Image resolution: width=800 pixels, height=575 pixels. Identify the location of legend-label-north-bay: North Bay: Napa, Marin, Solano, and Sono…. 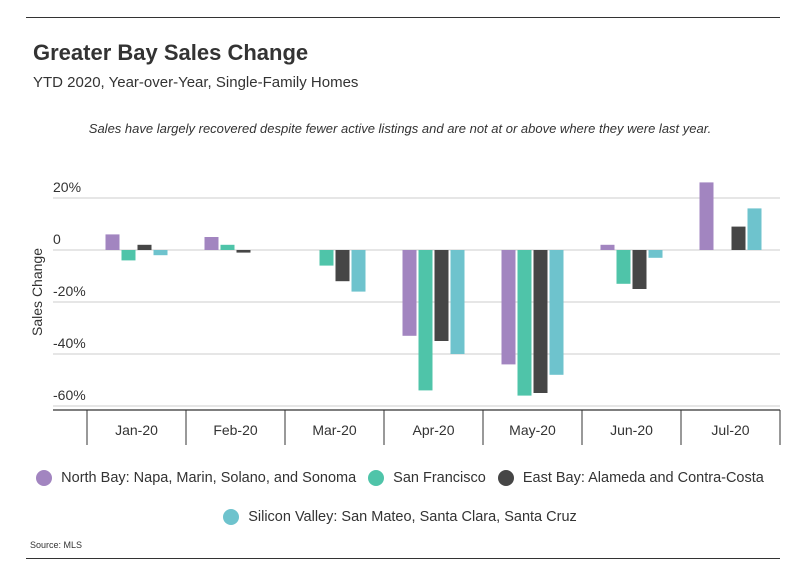
(209, 478).